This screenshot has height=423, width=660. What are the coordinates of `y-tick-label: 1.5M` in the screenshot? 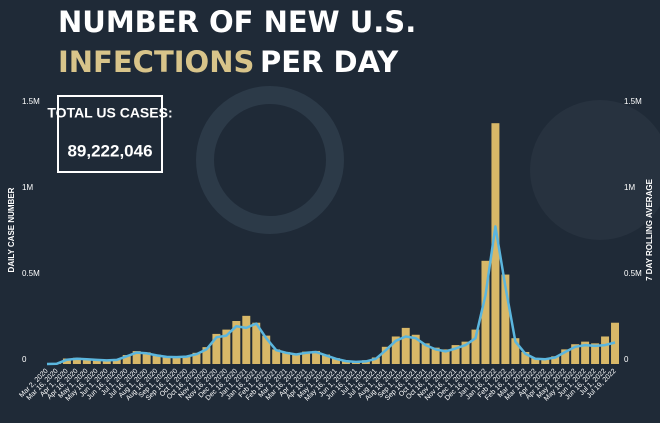 It's located at (31, 101).